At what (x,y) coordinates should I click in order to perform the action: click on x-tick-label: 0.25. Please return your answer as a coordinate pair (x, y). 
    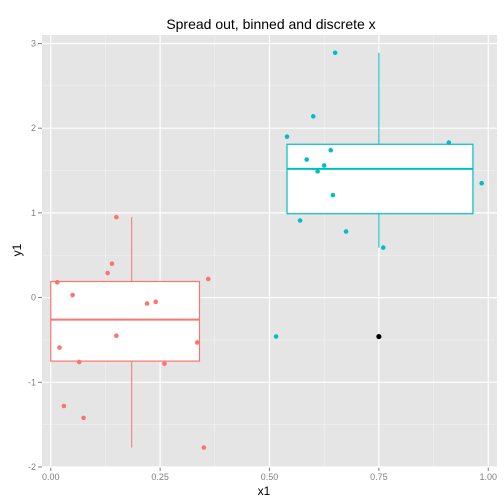
    Looking at the image, I should click on (160, 477).